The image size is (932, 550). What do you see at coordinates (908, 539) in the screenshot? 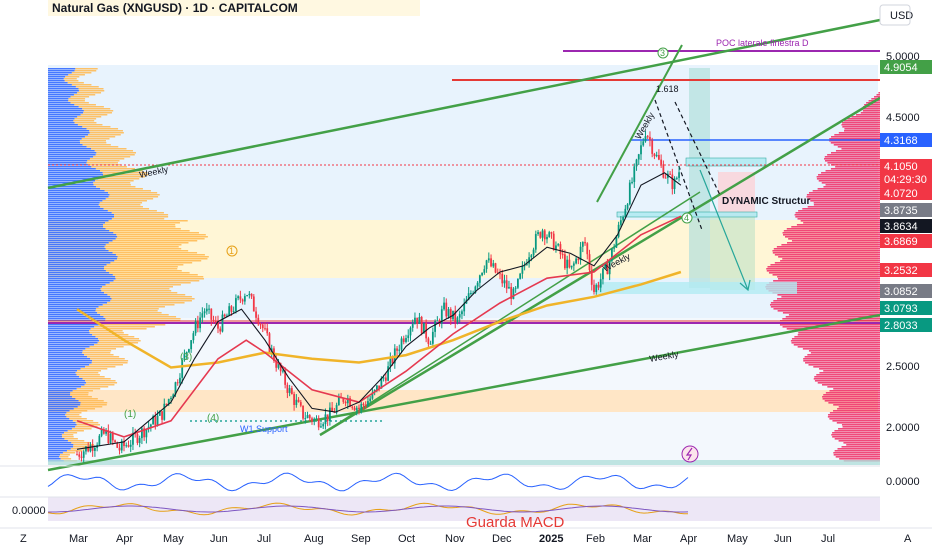
I see `auto-scale-glyph: A` at bounding box center [908, 539].